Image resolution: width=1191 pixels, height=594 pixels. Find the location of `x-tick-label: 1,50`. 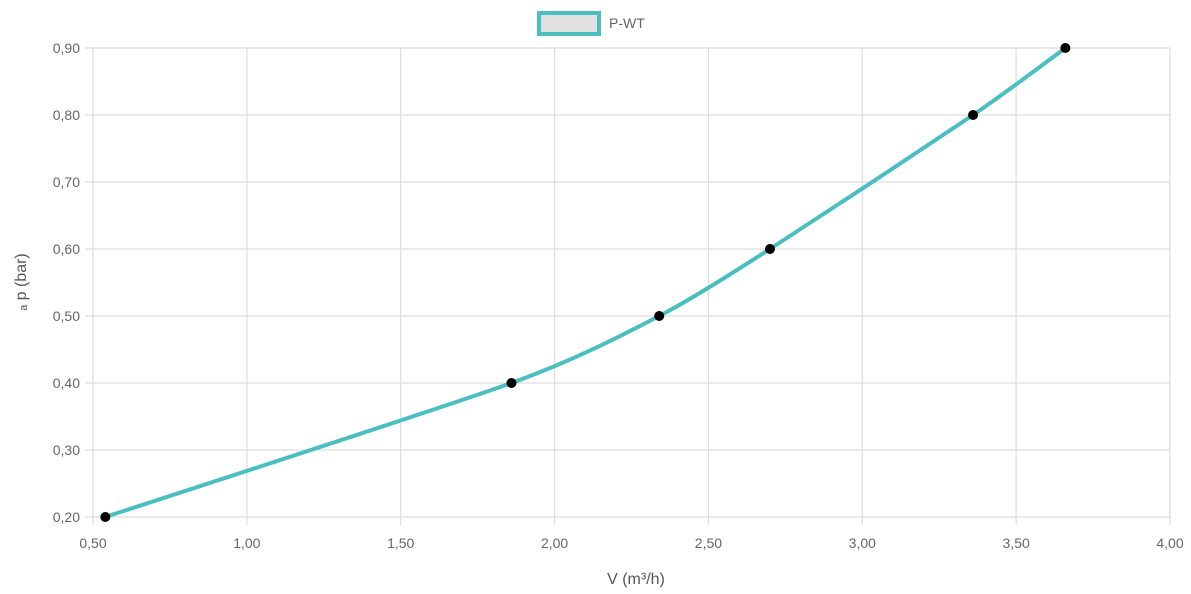

x-tick-label: 1,50 is located at coordinates (400, 543).